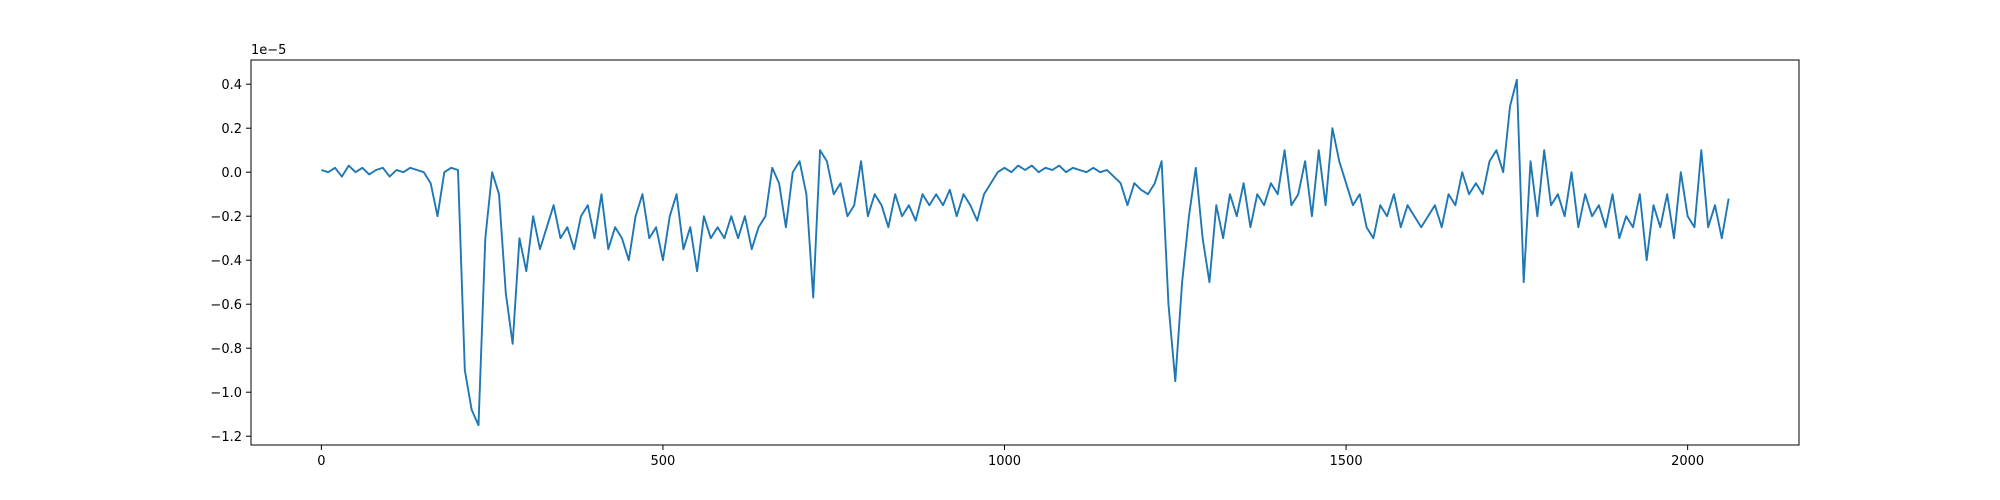  I want to click on y-offset-label: 1e−5, so click(268, 50).